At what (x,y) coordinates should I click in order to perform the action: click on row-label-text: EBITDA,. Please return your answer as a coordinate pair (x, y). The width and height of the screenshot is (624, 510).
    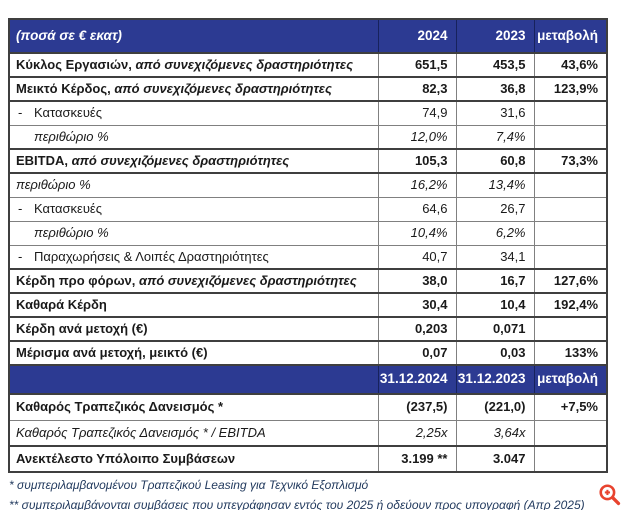
    Looking at the image, I should click on (42, 160).